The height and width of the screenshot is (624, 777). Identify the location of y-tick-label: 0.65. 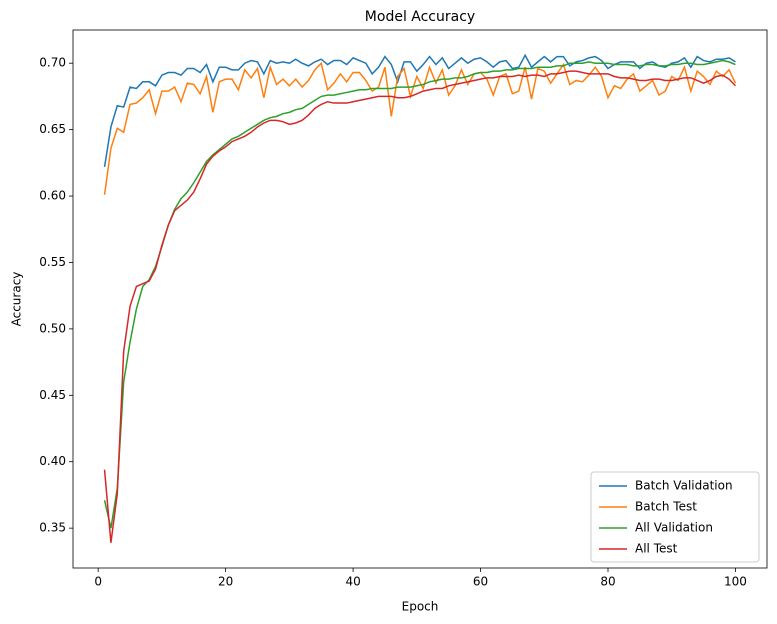
(52, 129).